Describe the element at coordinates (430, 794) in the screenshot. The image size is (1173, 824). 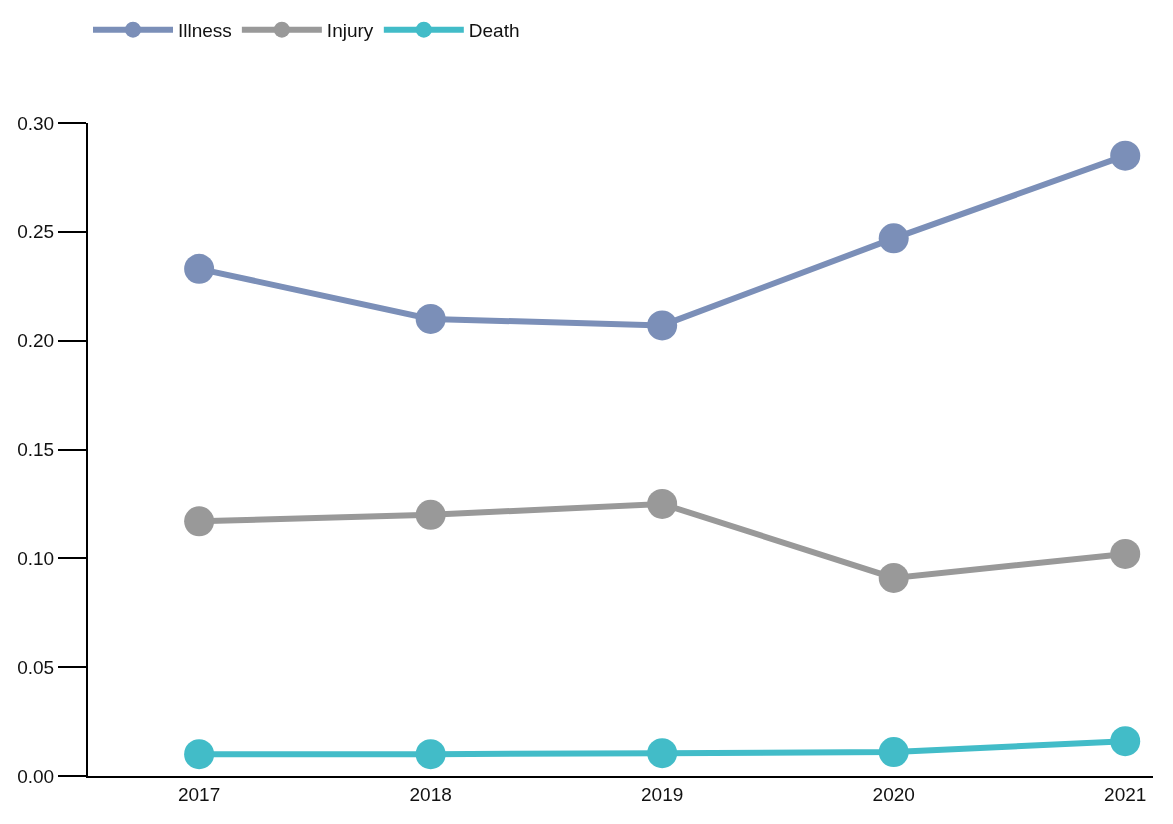
I see `x-tick-label: 2018` at that location.